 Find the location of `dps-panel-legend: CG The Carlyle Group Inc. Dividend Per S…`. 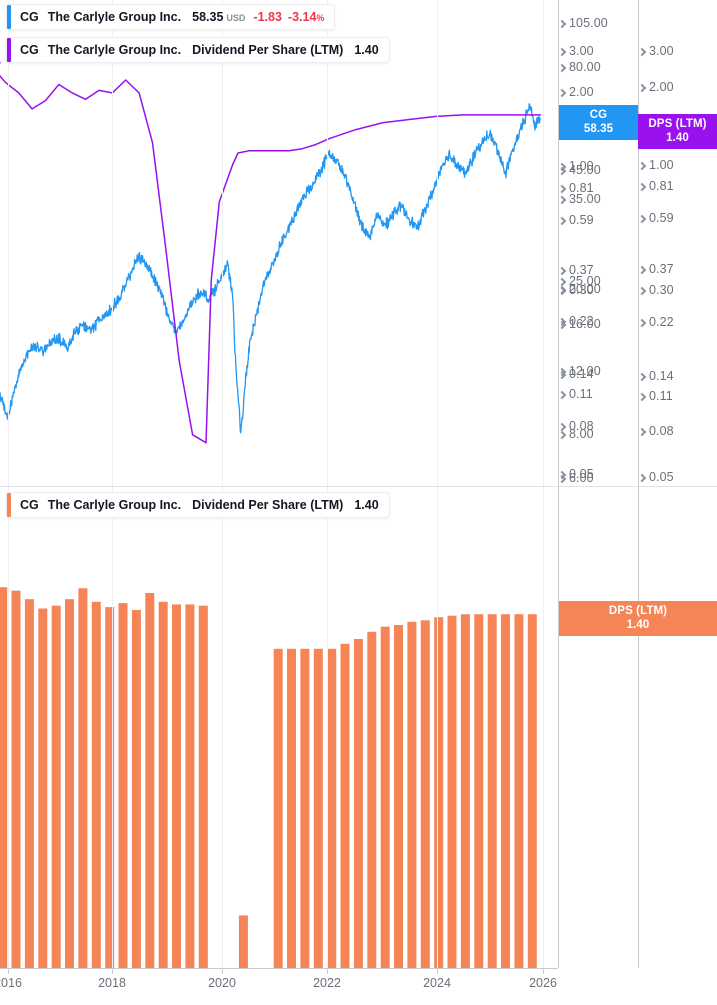

dps-panel-legend: CG The Carlyle Group Inc. Dividend Per S… is located at coordinates (198, 505).